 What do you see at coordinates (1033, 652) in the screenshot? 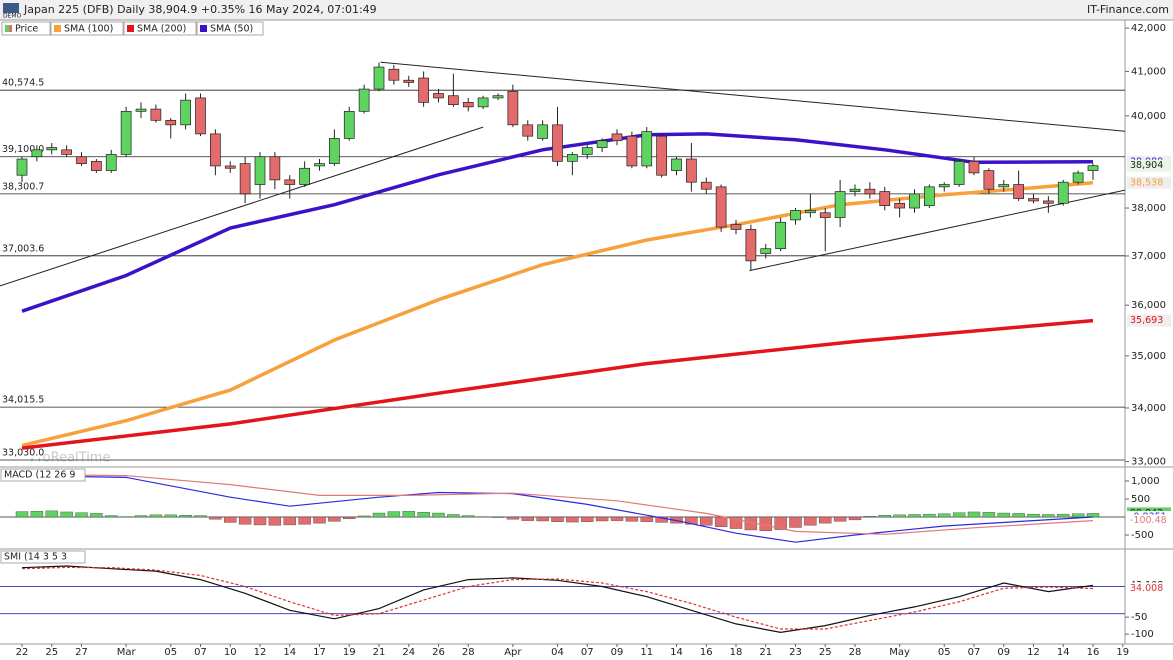
I see `x-tick-label: 12` at bounding box center [1033, 652].